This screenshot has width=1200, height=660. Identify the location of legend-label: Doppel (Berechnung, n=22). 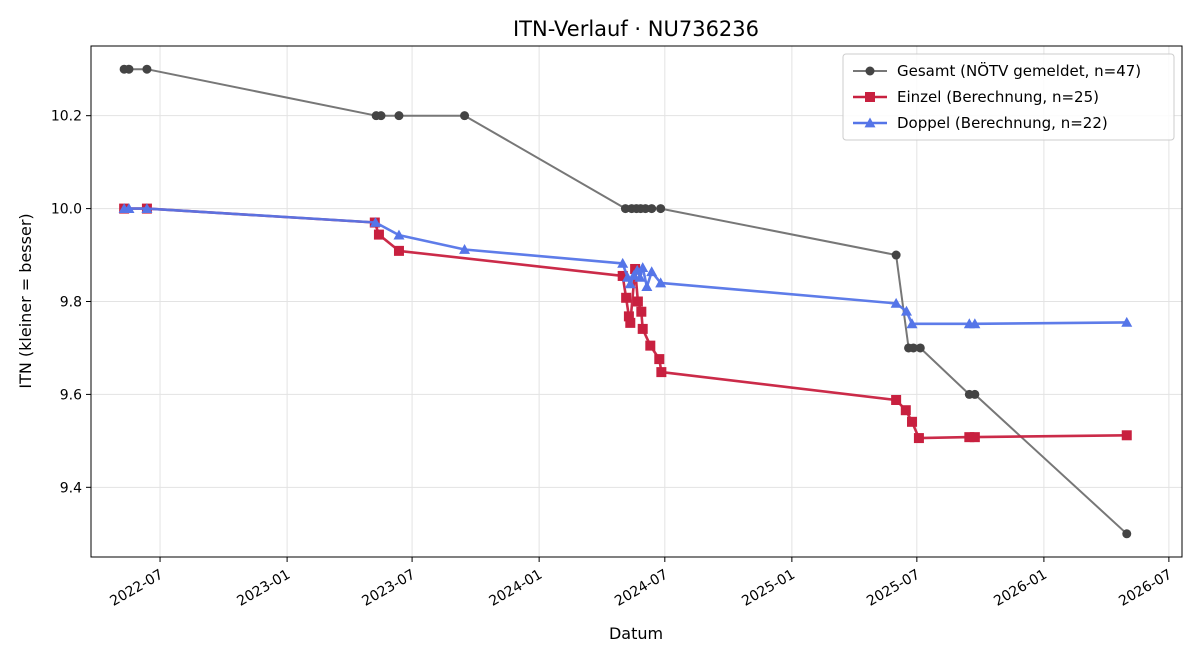
(1002, 123).